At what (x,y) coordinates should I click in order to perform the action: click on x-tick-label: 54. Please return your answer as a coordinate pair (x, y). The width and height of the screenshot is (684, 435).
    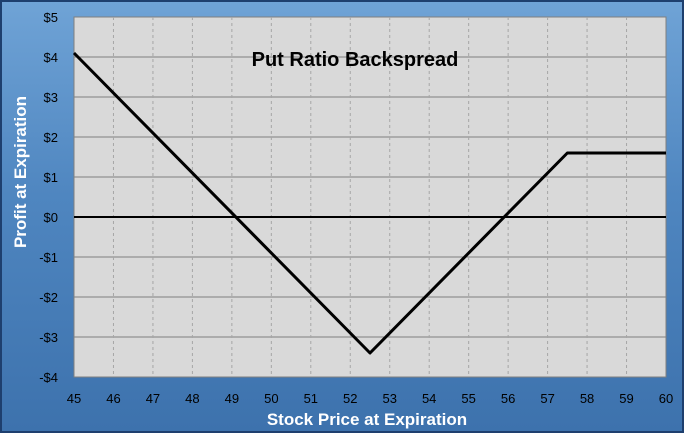
    Looking at the image, I should click on (429, 398).